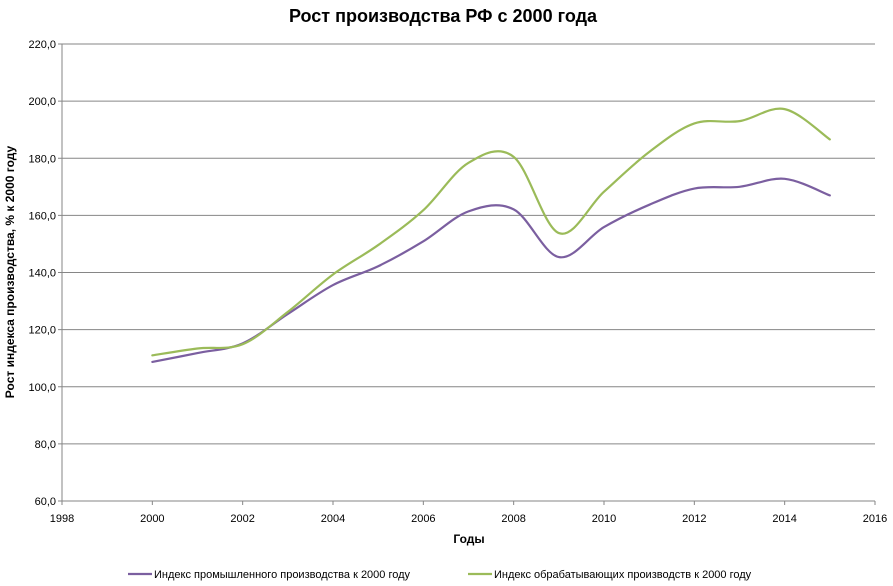 The width and height of the screenshot is (893, 586). What do you see at coordinates (42, 45) in the screenshot?
I see `y-tick-label: 220,0` at bounding box center [42, 45].